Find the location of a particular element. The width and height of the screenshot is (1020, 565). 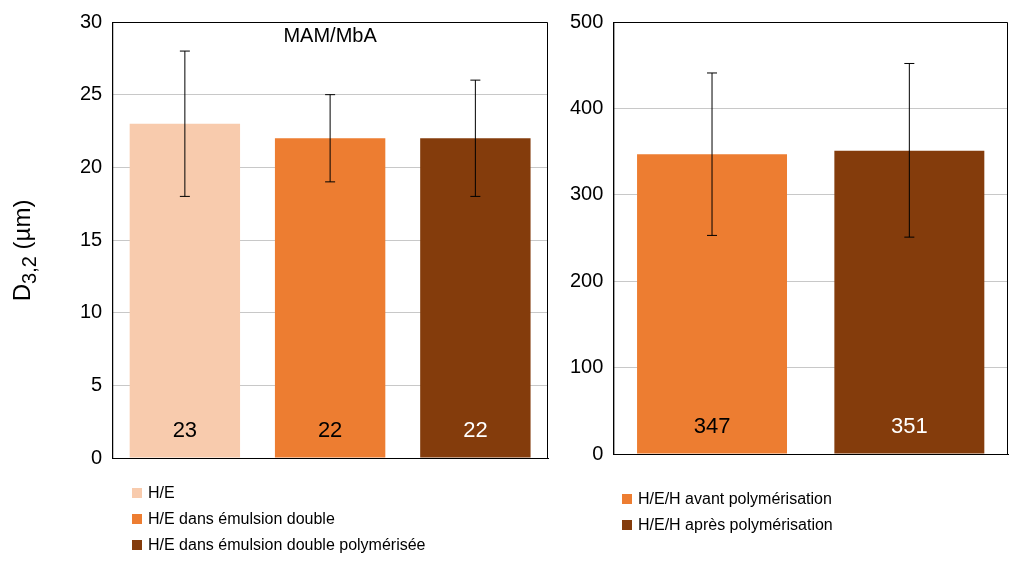

legend-label: H/E is located at coordinates (161, 493).